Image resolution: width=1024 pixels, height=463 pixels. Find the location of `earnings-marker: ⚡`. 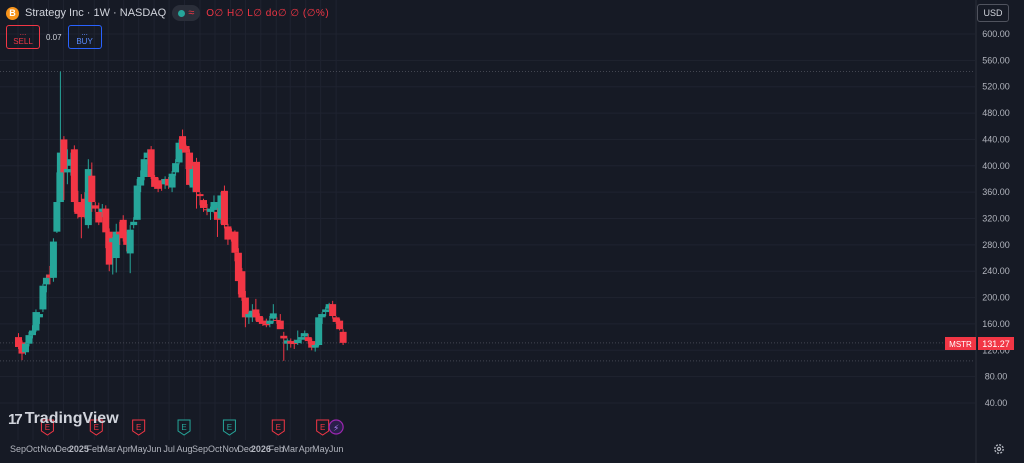

earnings-marker: ⚡ is located at coordinates (336, 427).